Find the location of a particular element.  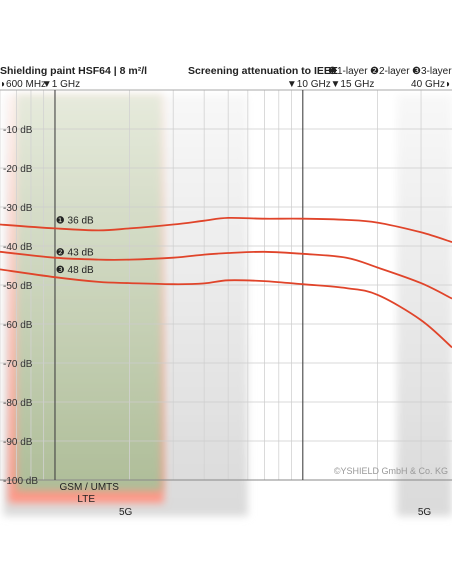

freq-marker-label: ◗600 MHz is located at coordinates (23, 84).